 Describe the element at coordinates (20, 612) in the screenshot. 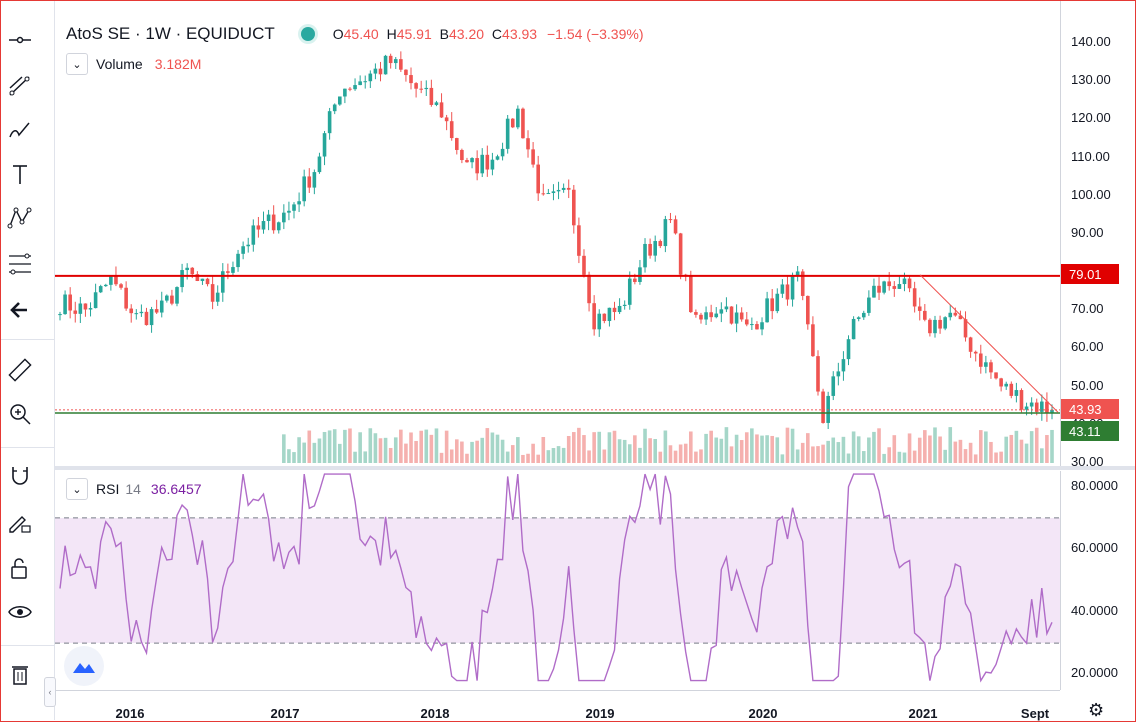

I see `eye-icon` at that location.